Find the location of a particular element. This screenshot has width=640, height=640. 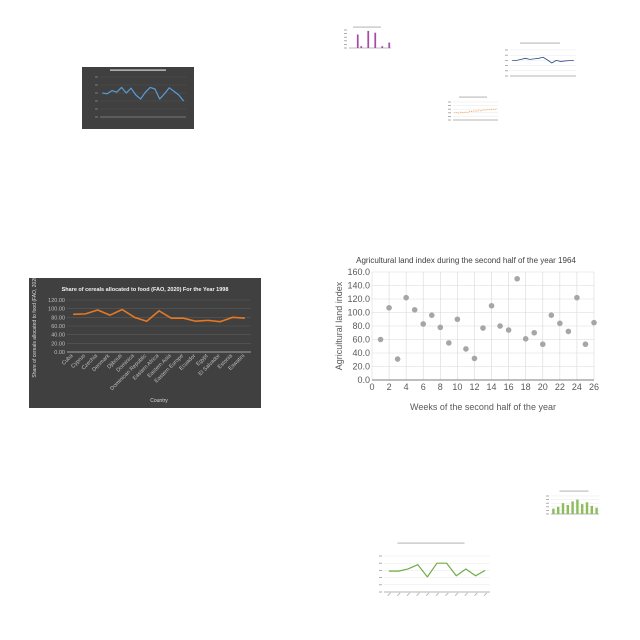

chart-green-3d-bars is located at coordinates (574, 505).